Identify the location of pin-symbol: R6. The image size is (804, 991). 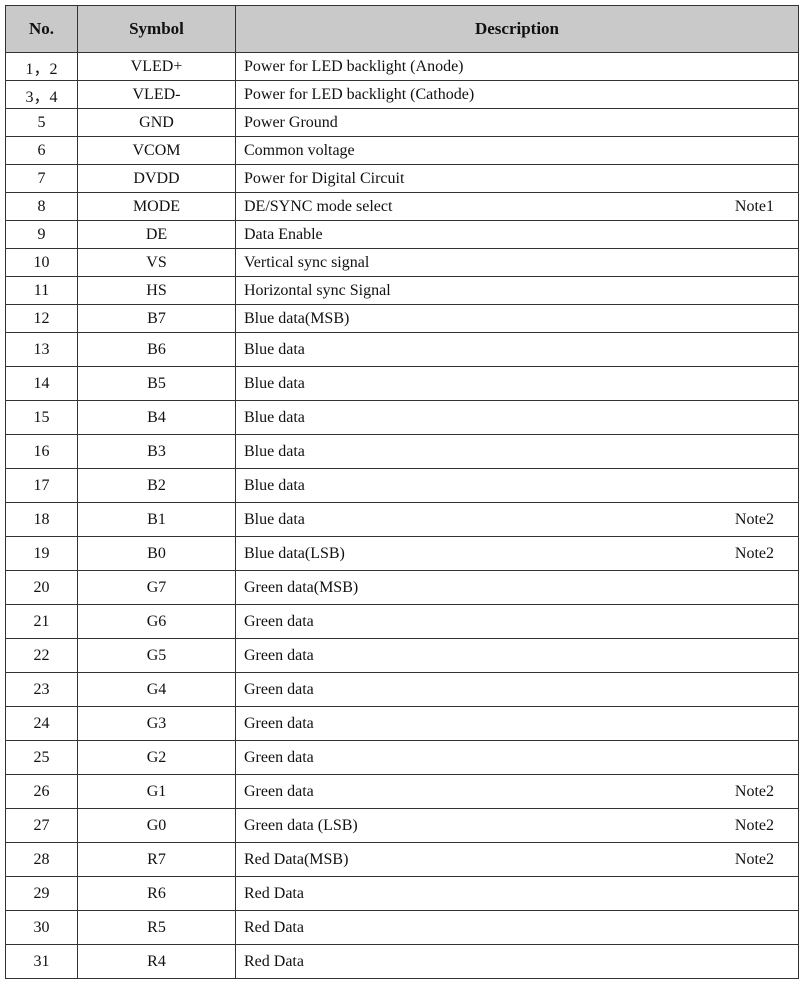
(156, 893).